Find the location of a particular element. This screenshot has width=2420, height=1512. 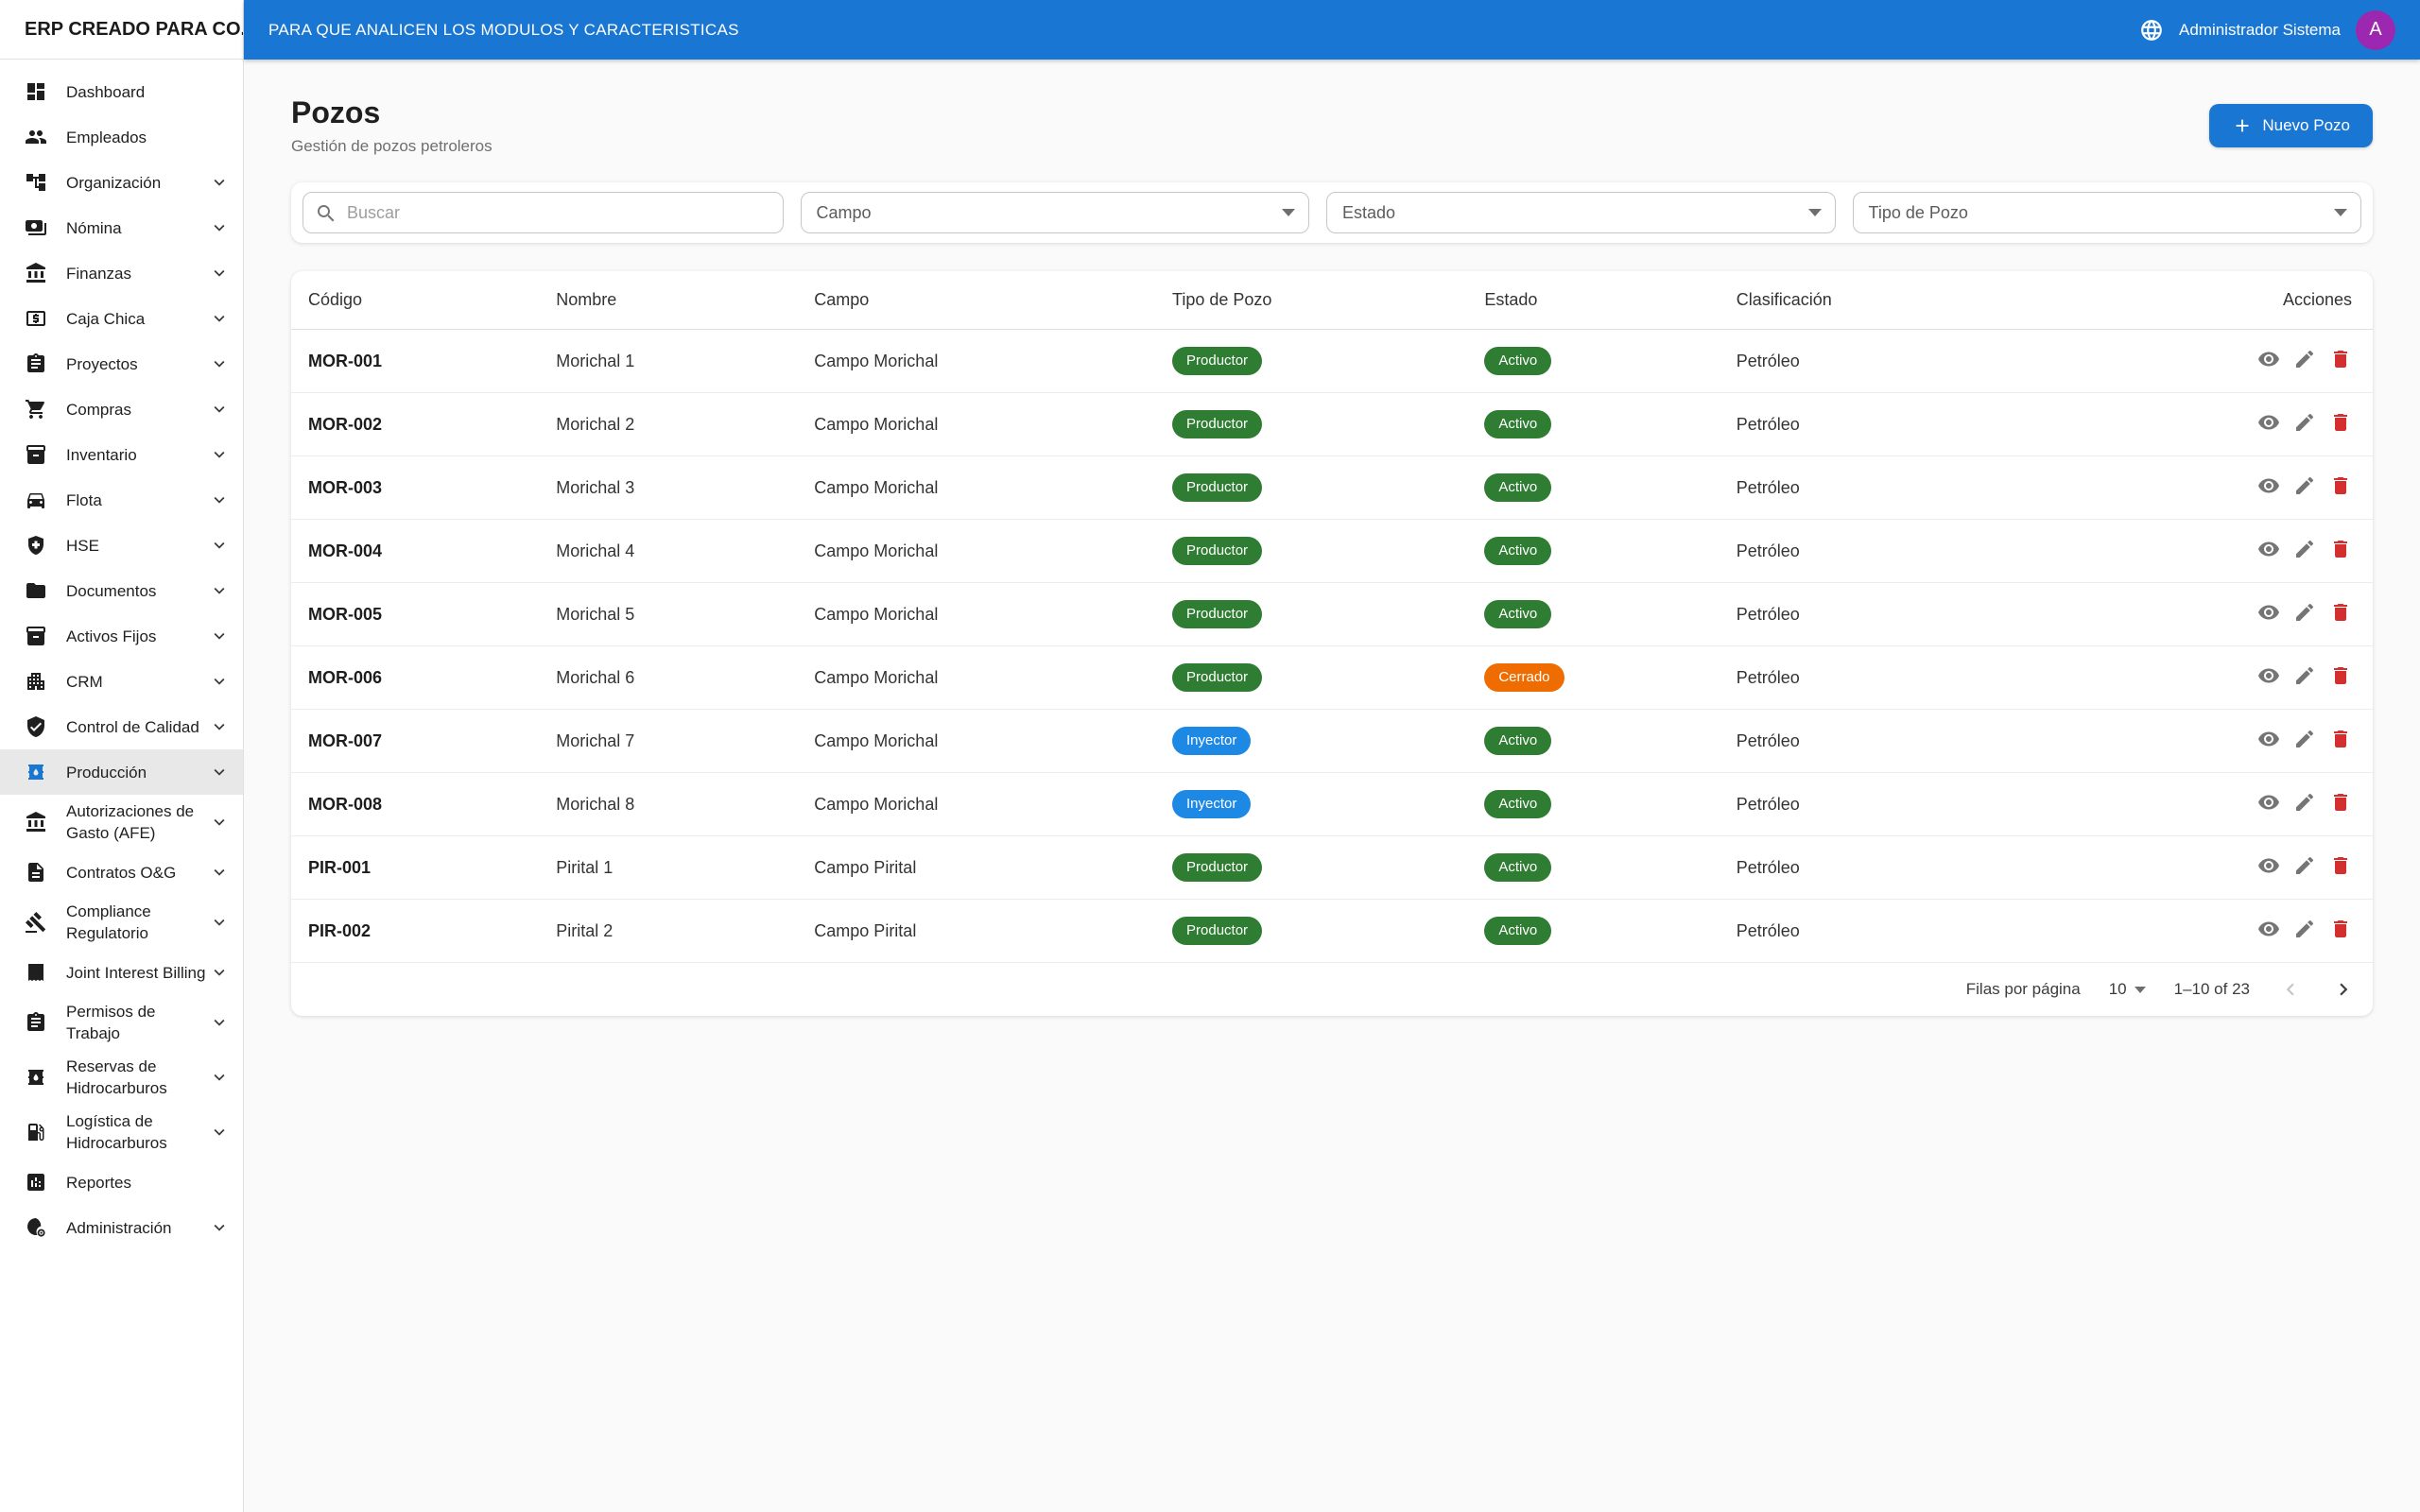

rows-per-page-label: Filas por página is located at coordinates (2023, 989).